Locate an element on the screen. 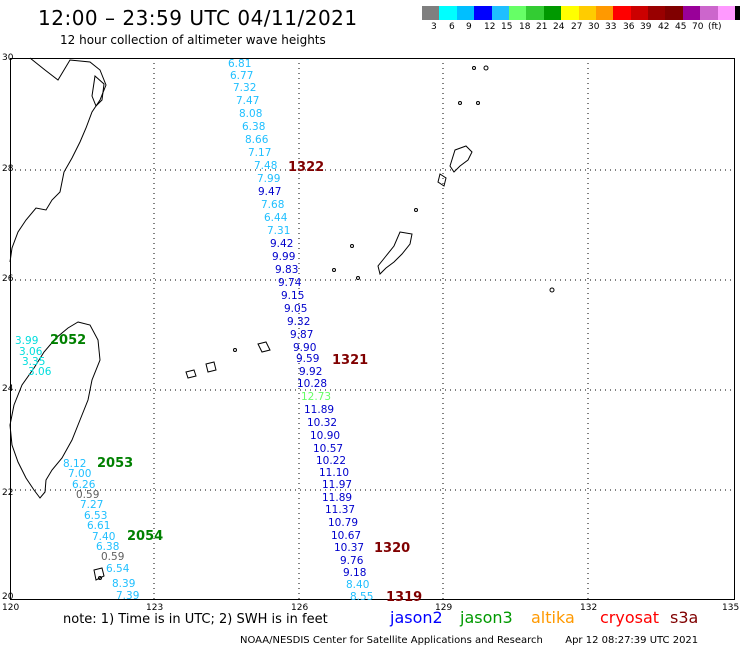 This screenshot has width=740, height=650. wave-height-value: 8.12 is located at coordinates (75, 464).